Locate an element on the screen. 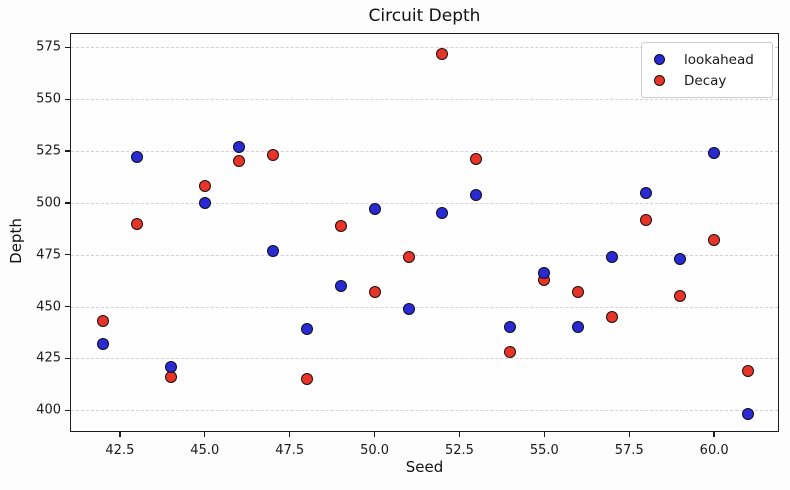 This screenshot has width=790, height=490. x-tick-label: 50.0 is located at coordinates (375, 450).